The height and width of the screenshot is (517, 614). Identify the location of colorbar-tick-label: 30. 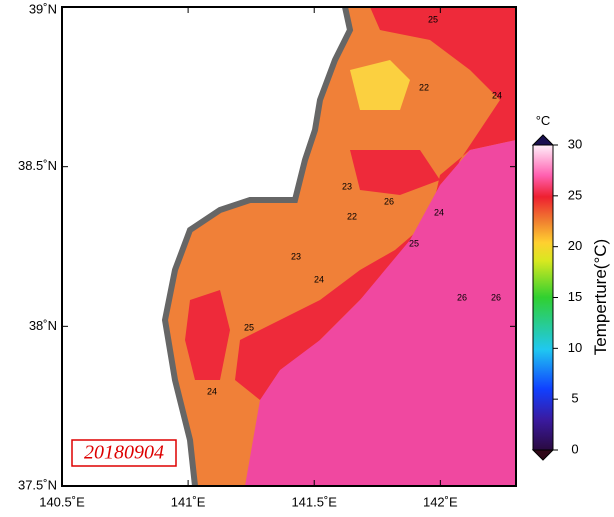
(575, 143).